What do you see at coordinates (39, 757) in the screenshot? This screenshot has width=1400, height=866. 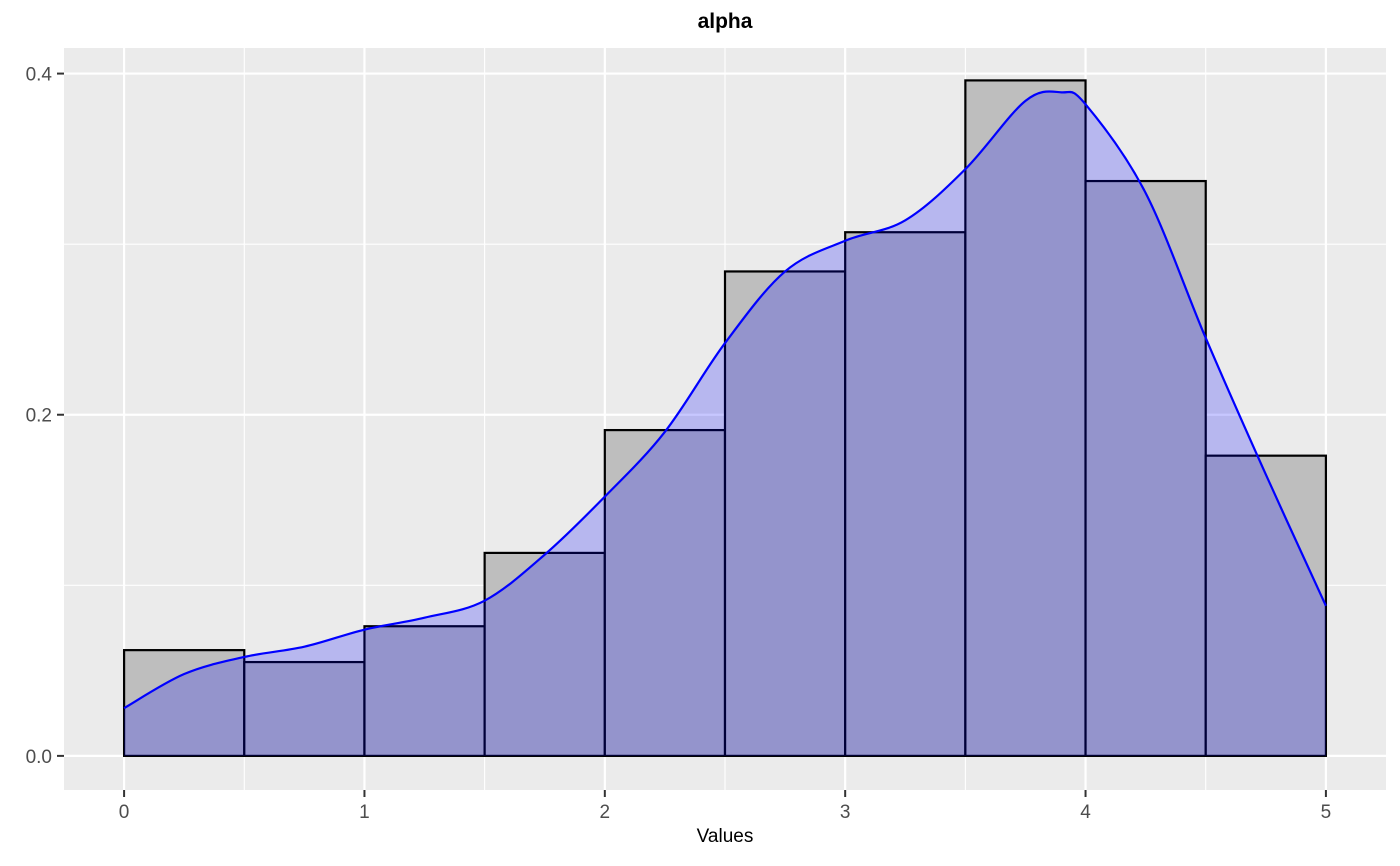 I see `y-tick-label: 0.0` at bounding box center [39, 757].